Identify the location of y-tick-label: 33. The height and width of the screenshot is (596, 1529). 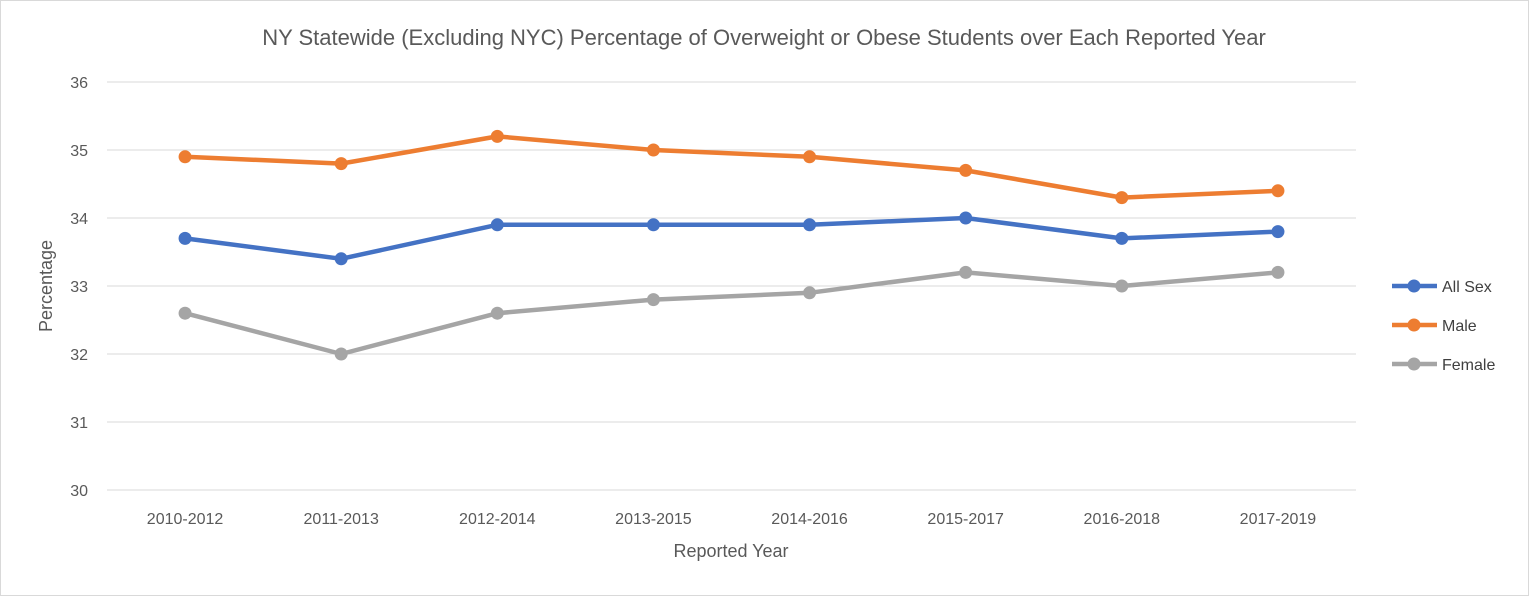
(79, 287).